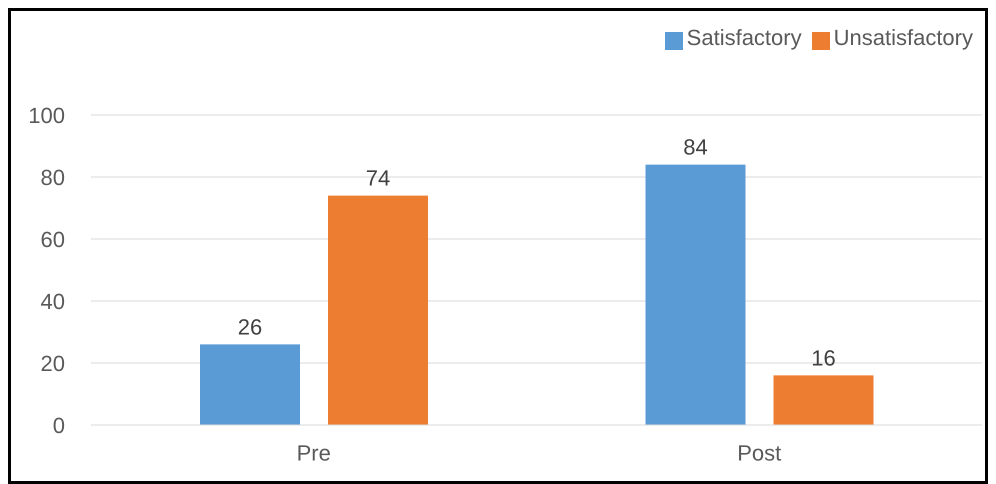 The width and height of the screenshot is (996, 484). Describe the element at coordinates (313, 453) in the screenshot. I see `x-tick-label: Pre` at that location.